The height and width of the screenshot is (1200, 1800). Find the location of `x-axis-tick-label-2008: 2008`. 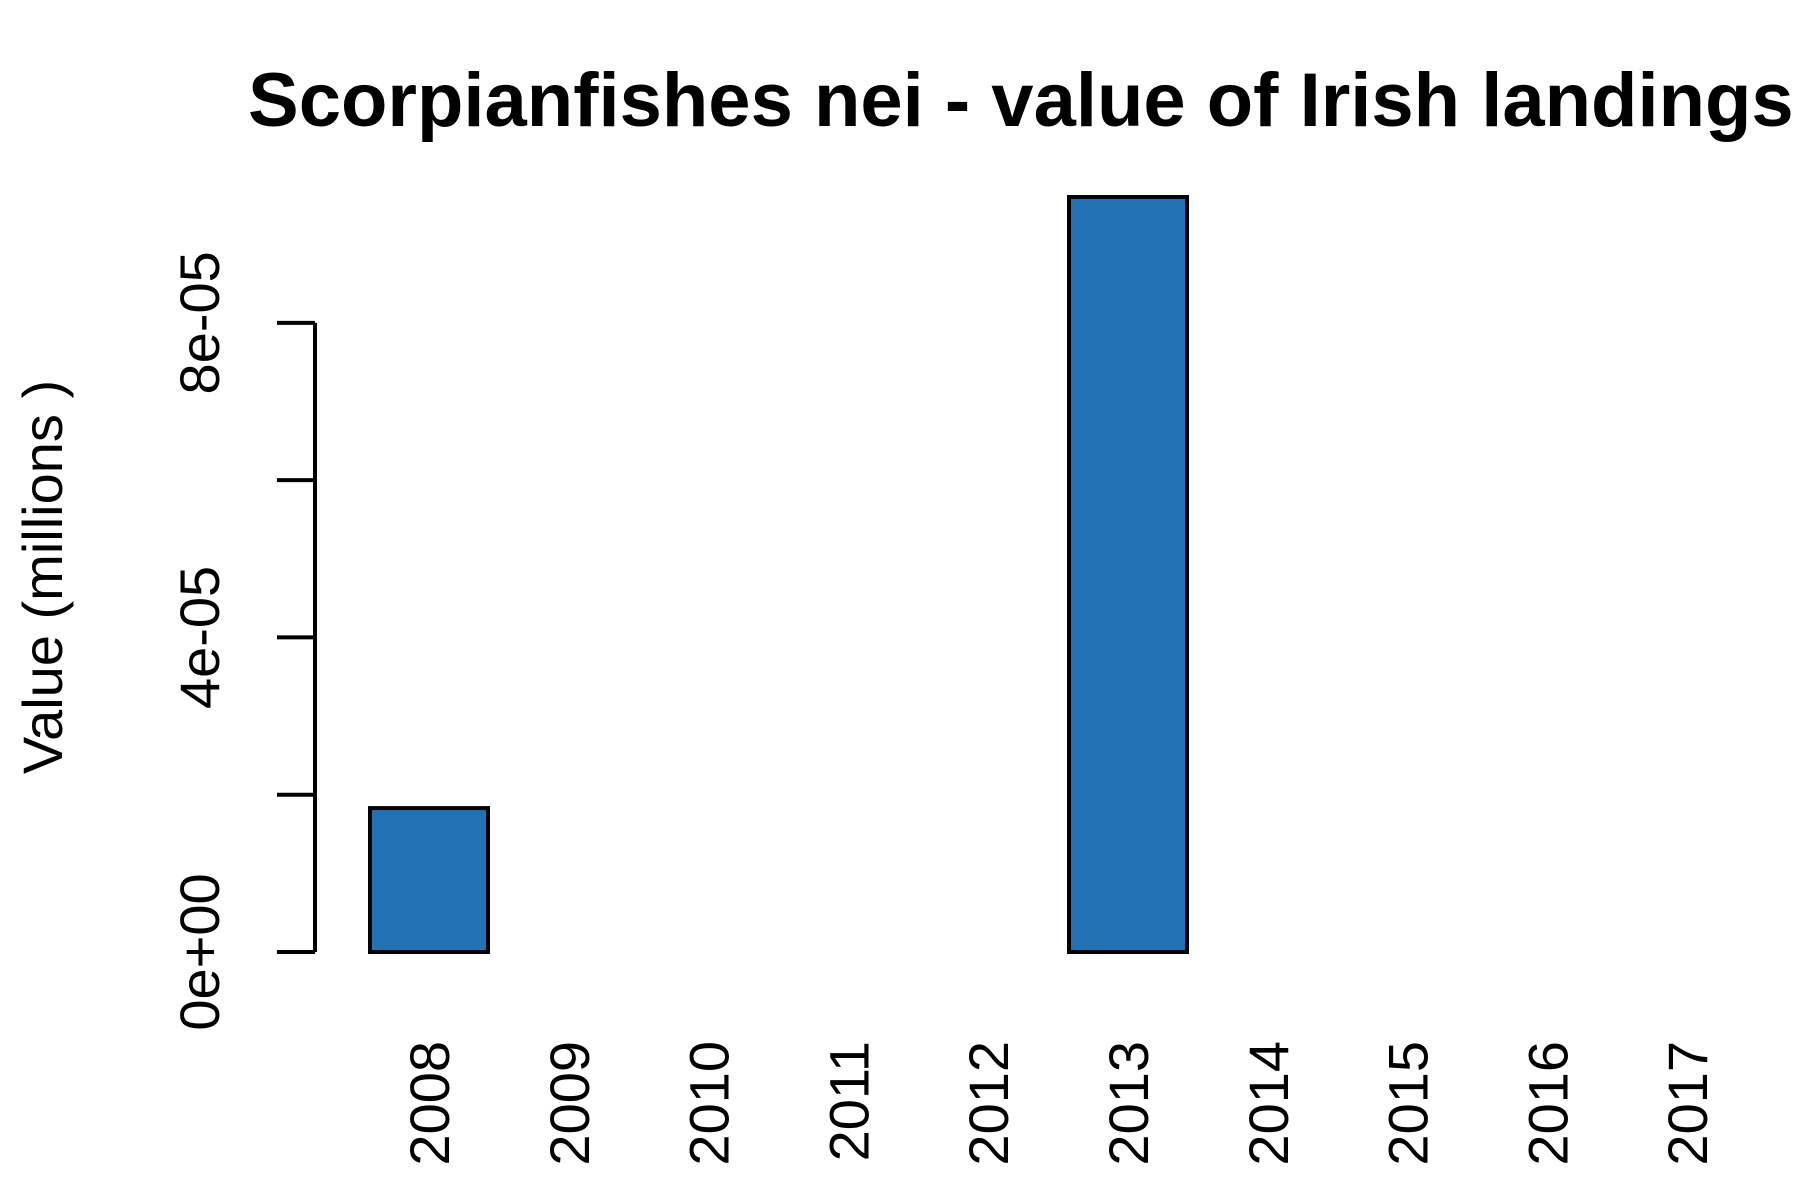

x-axis-tick-label-2008: 2008 is located at coordinates (429, 1103).